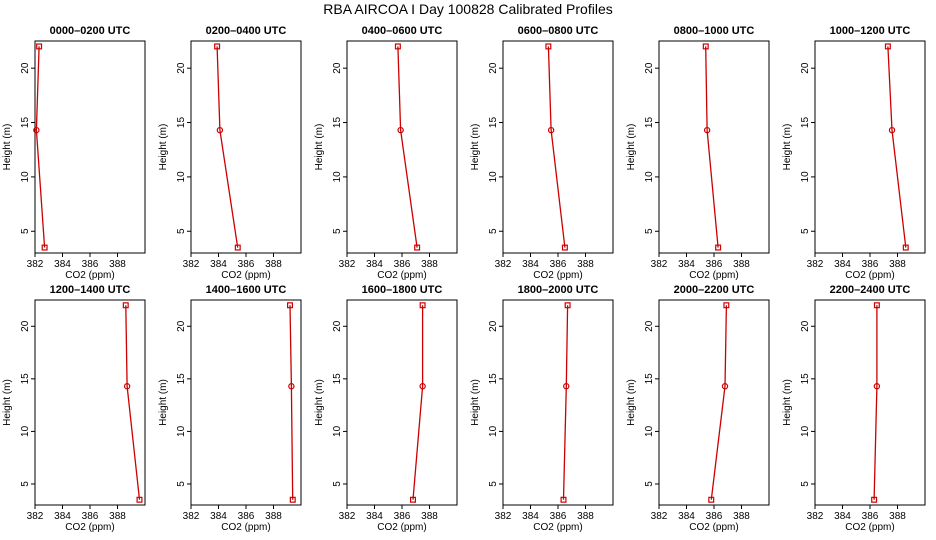 Image resolution: width=936 pixels, height=540 pixels. Describe the element at coordinates (815, 264) in the screenshot. I see `panel-6-x-tick-label: 382` at that location.